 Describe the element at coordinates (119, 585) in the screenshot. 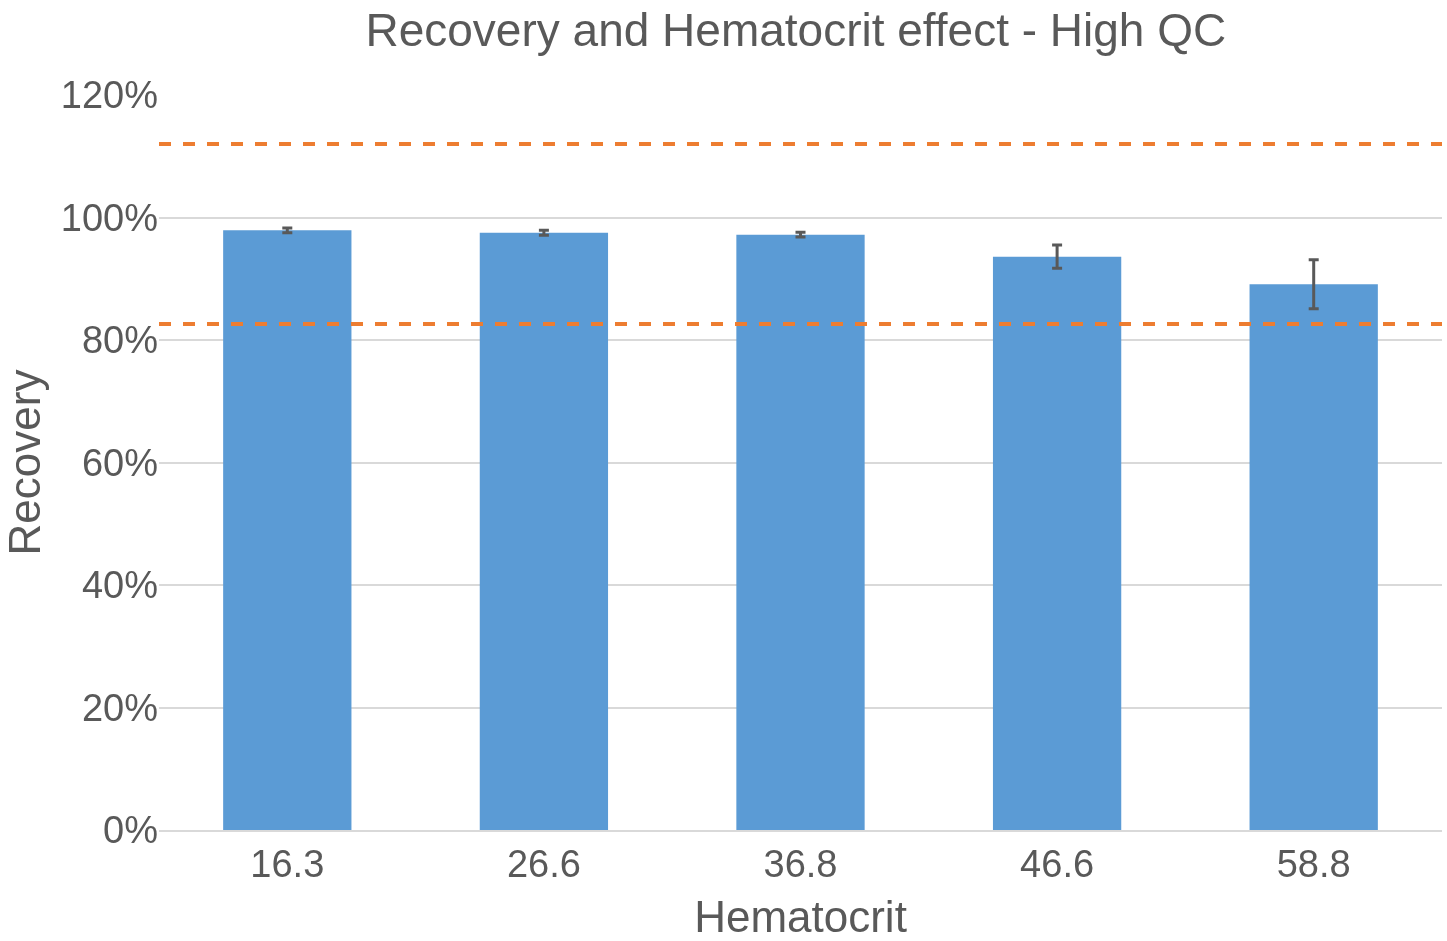

I see `y-tick-label: 40%` at that location.